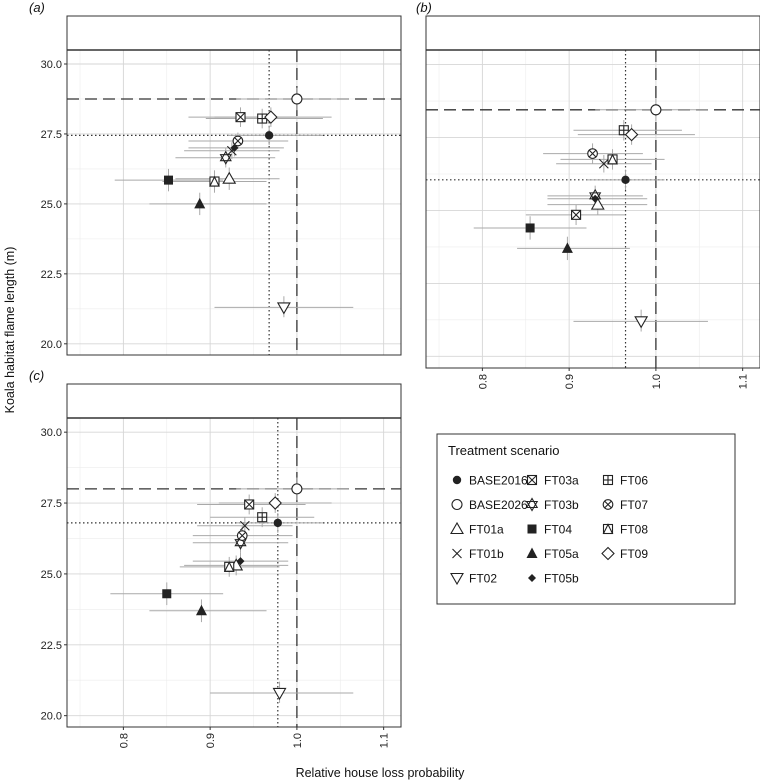 The width and height of the screenshot is (760, 782). I want to click on panel-c-ytick-22.5: 22.5, so click(51, 646).